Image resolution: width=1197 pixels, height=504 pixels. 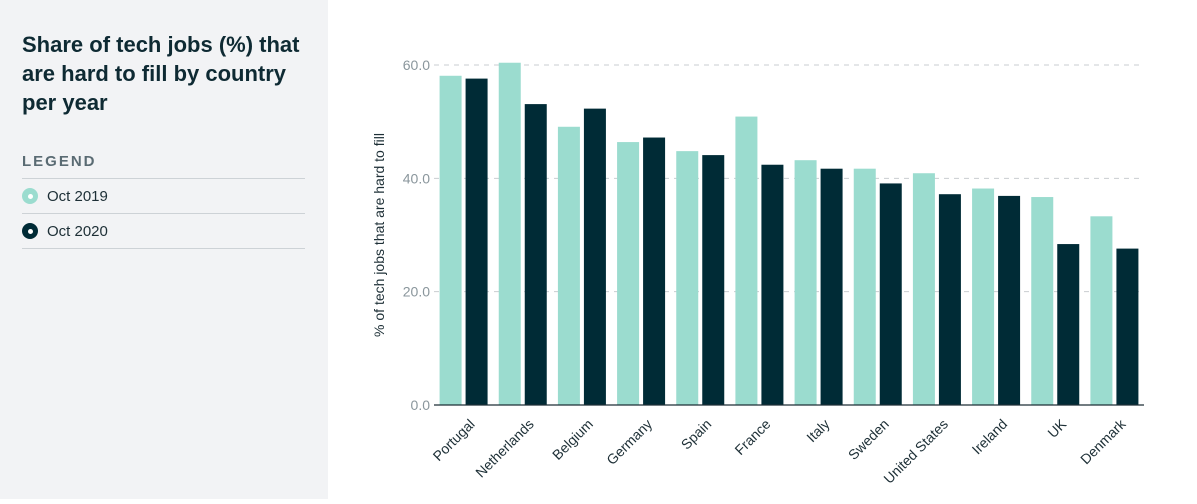 What do you see at coordinates (629, 442) in the screenshot?
I see `x-tick-label: Germany` at bounding box center [629, 442].